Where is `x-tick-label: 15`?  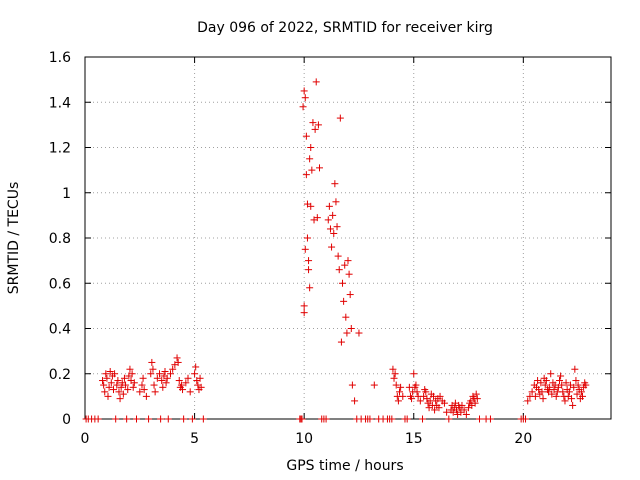 x-tick-label: 15 is located at coordinates (414, 439).